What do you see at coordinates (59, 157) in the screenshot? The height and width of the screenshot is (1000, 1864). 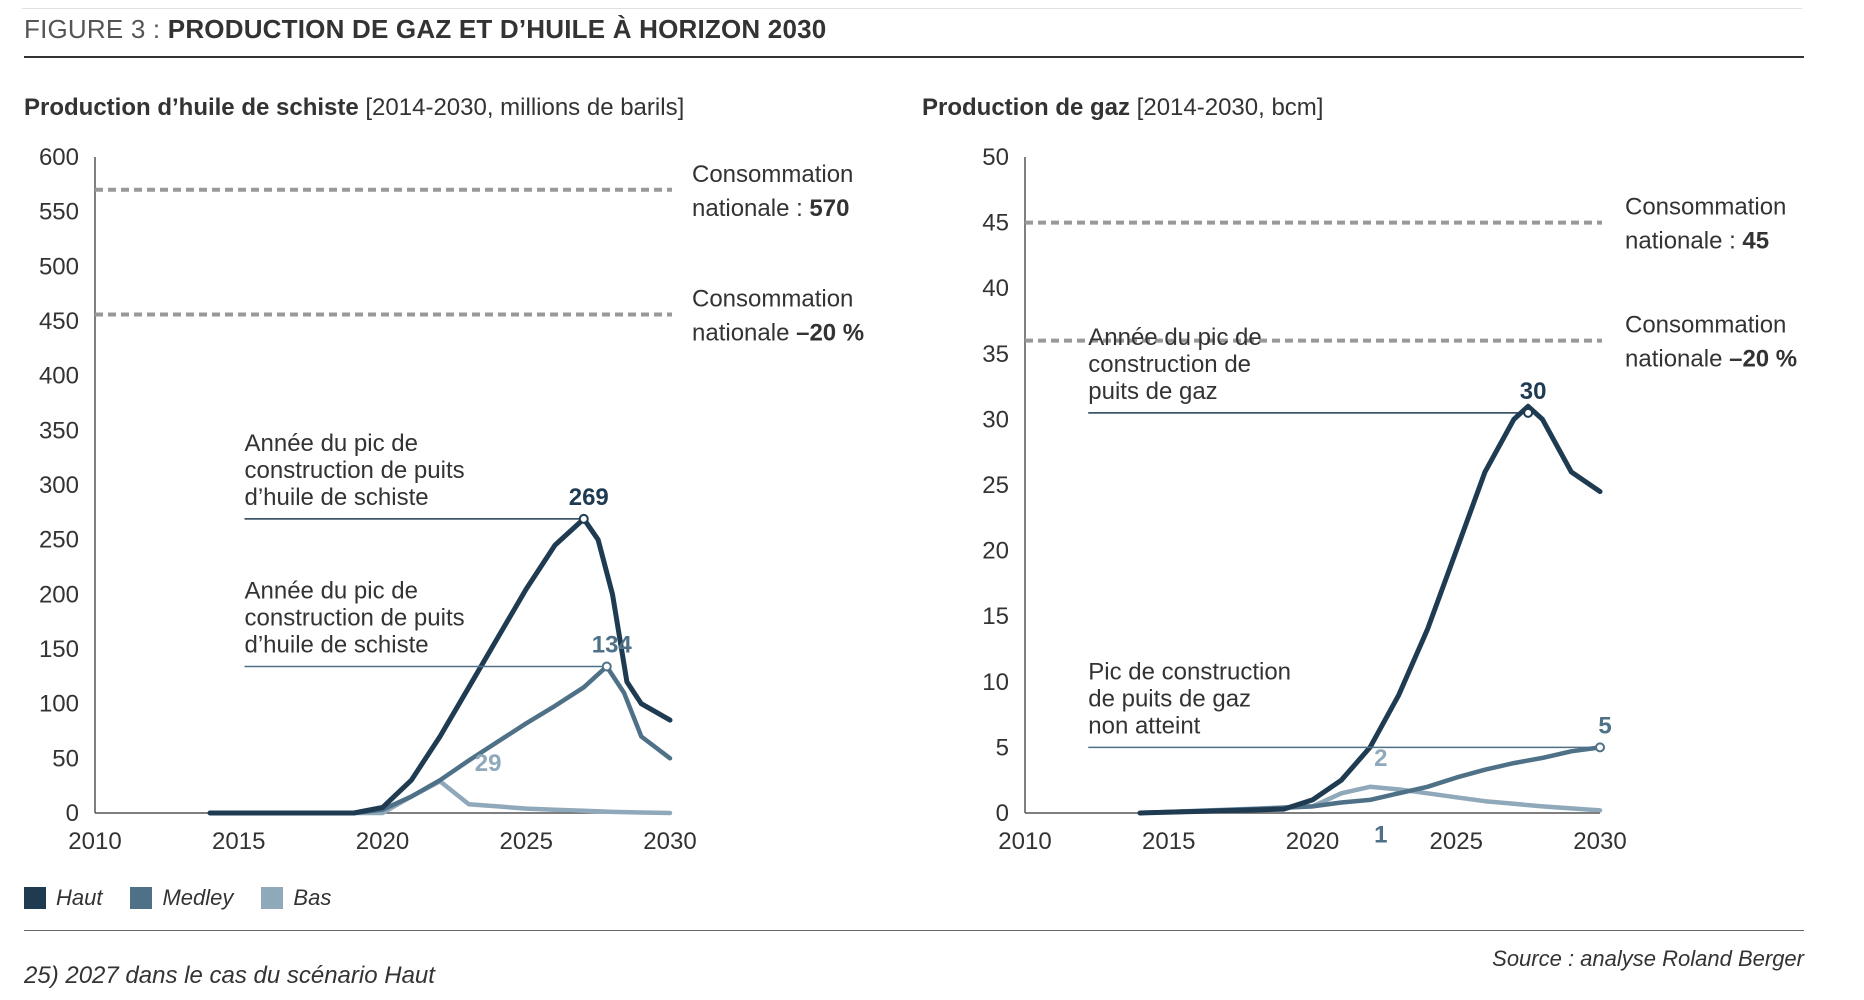 I see `oil-y-tick-label: 600` at bounding box center [59, 157].